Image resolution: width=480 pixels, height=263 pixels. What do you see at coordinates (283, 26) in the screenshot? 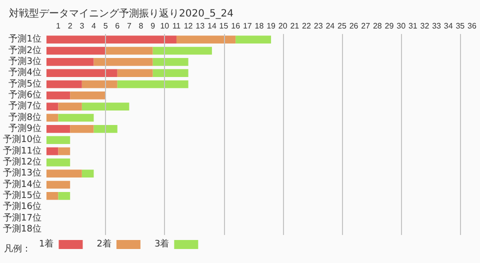
I see `x-tick-label: 20` at bounding box center [283, 26].